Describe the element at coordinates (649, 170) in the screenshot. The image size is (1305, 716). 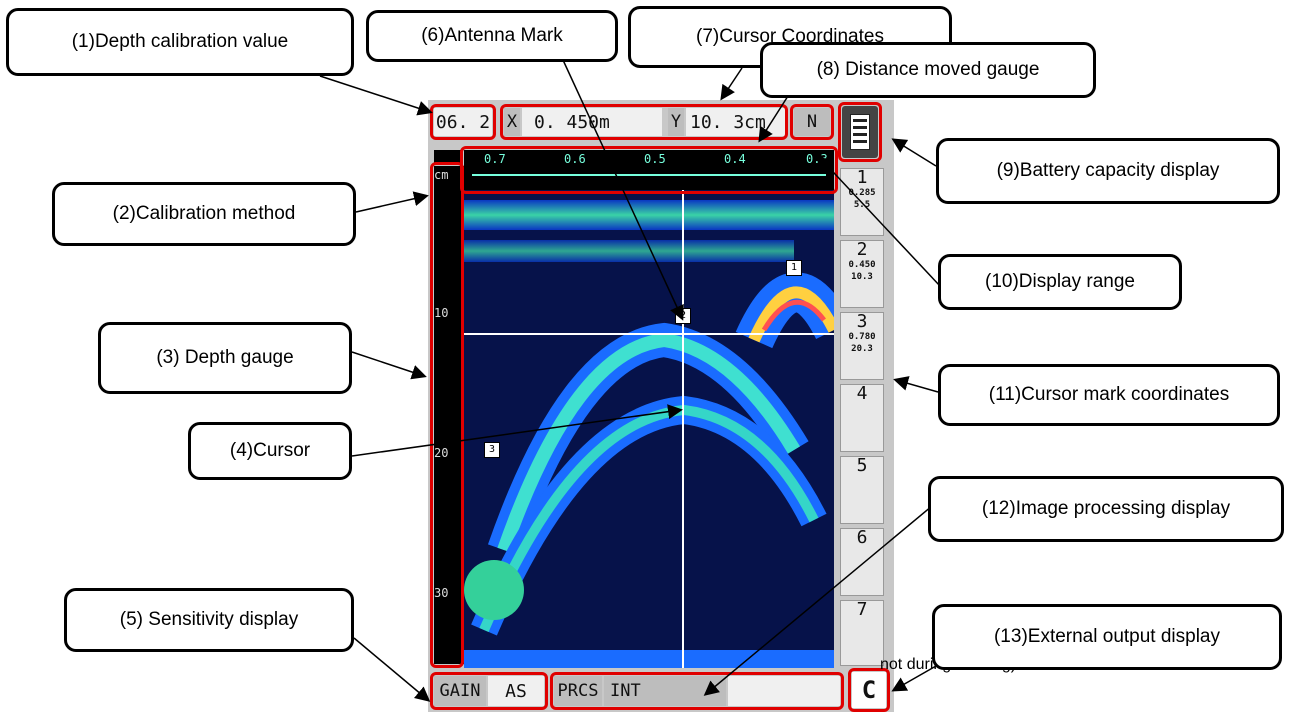
I see `highlight-display-range` at that location.